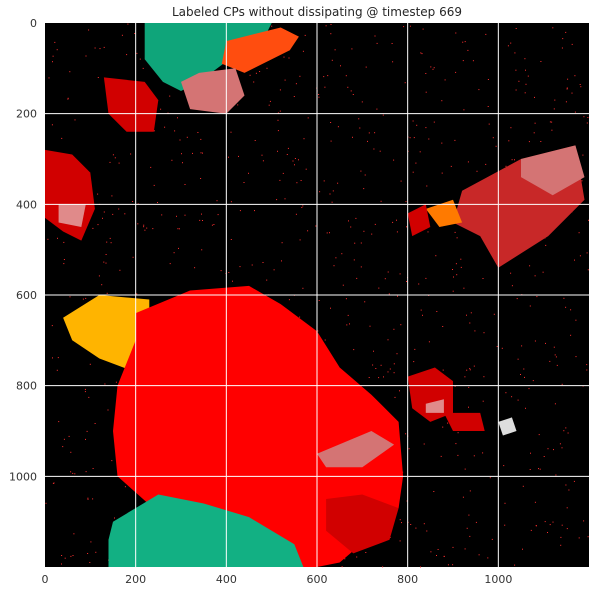 The width and height of the screenshot is (595, 593). I want to click on x-tick-label: 400, so click(226, 579).